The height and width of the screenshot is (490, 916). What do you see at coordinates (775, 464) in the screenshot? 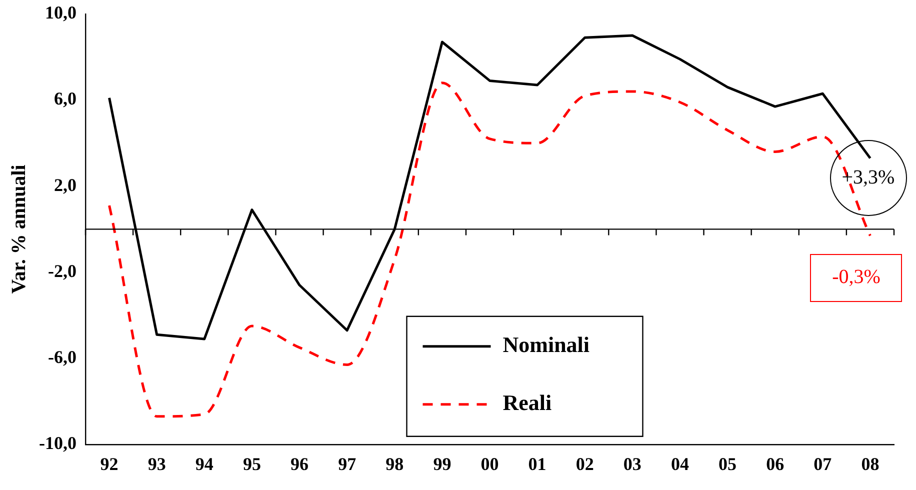
I see `x-tick-label: 06` at bounding box center [775, 464].